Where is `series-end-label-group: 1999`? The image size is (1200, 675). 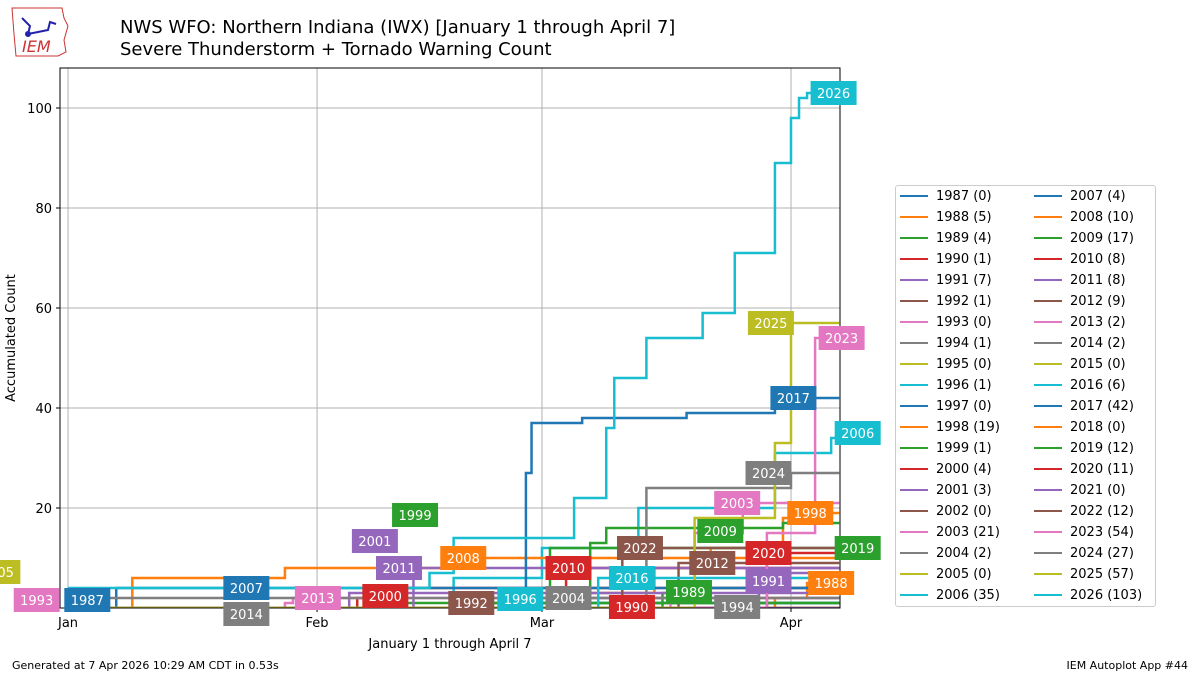
series-end-label-group: 1999 is located at coordinates (415, 515).